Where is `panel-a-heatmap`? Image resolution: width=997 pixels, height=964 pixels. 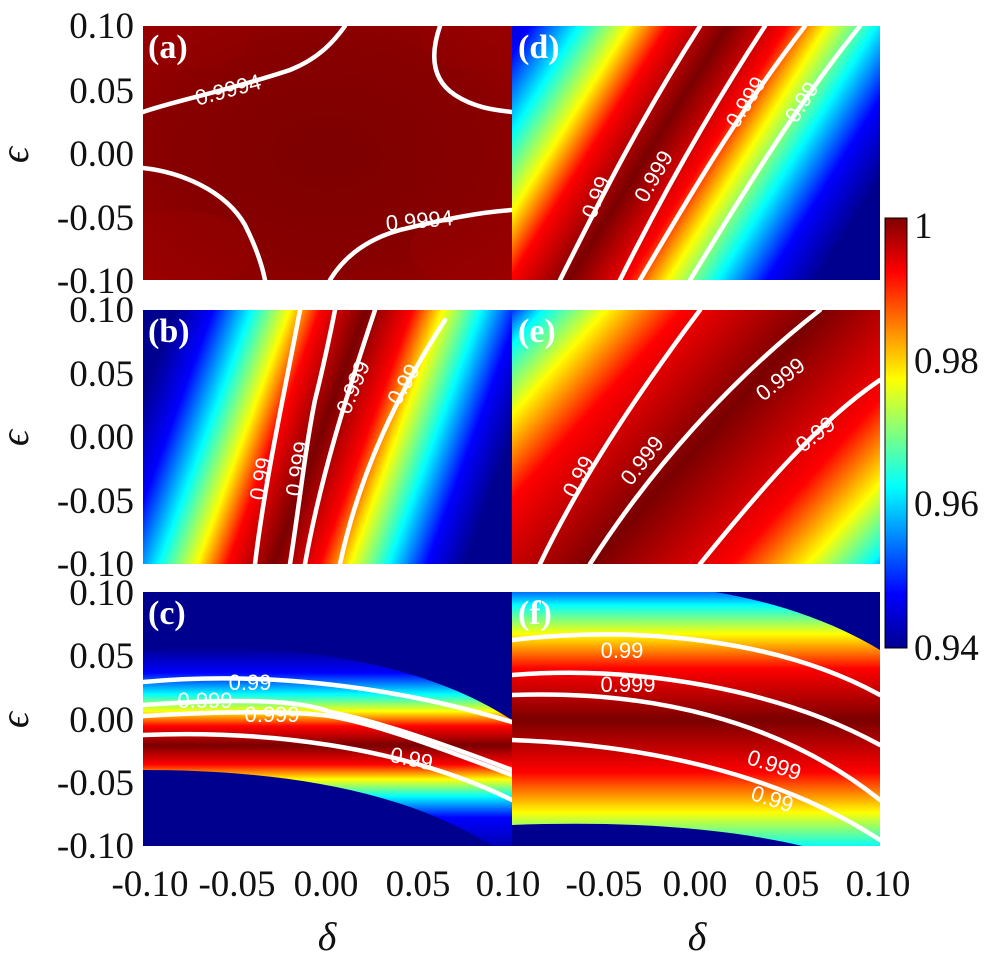 panel-a-heatmap is located at coordinates (327, 153).